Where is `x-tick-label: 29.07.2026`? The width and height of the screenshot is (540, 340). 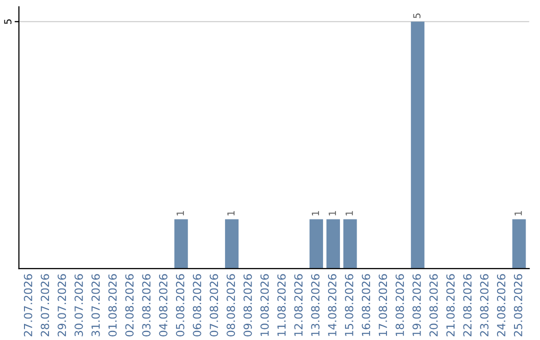
x-tick-label: 29.07.2026 is located at coordinates (62, 305).